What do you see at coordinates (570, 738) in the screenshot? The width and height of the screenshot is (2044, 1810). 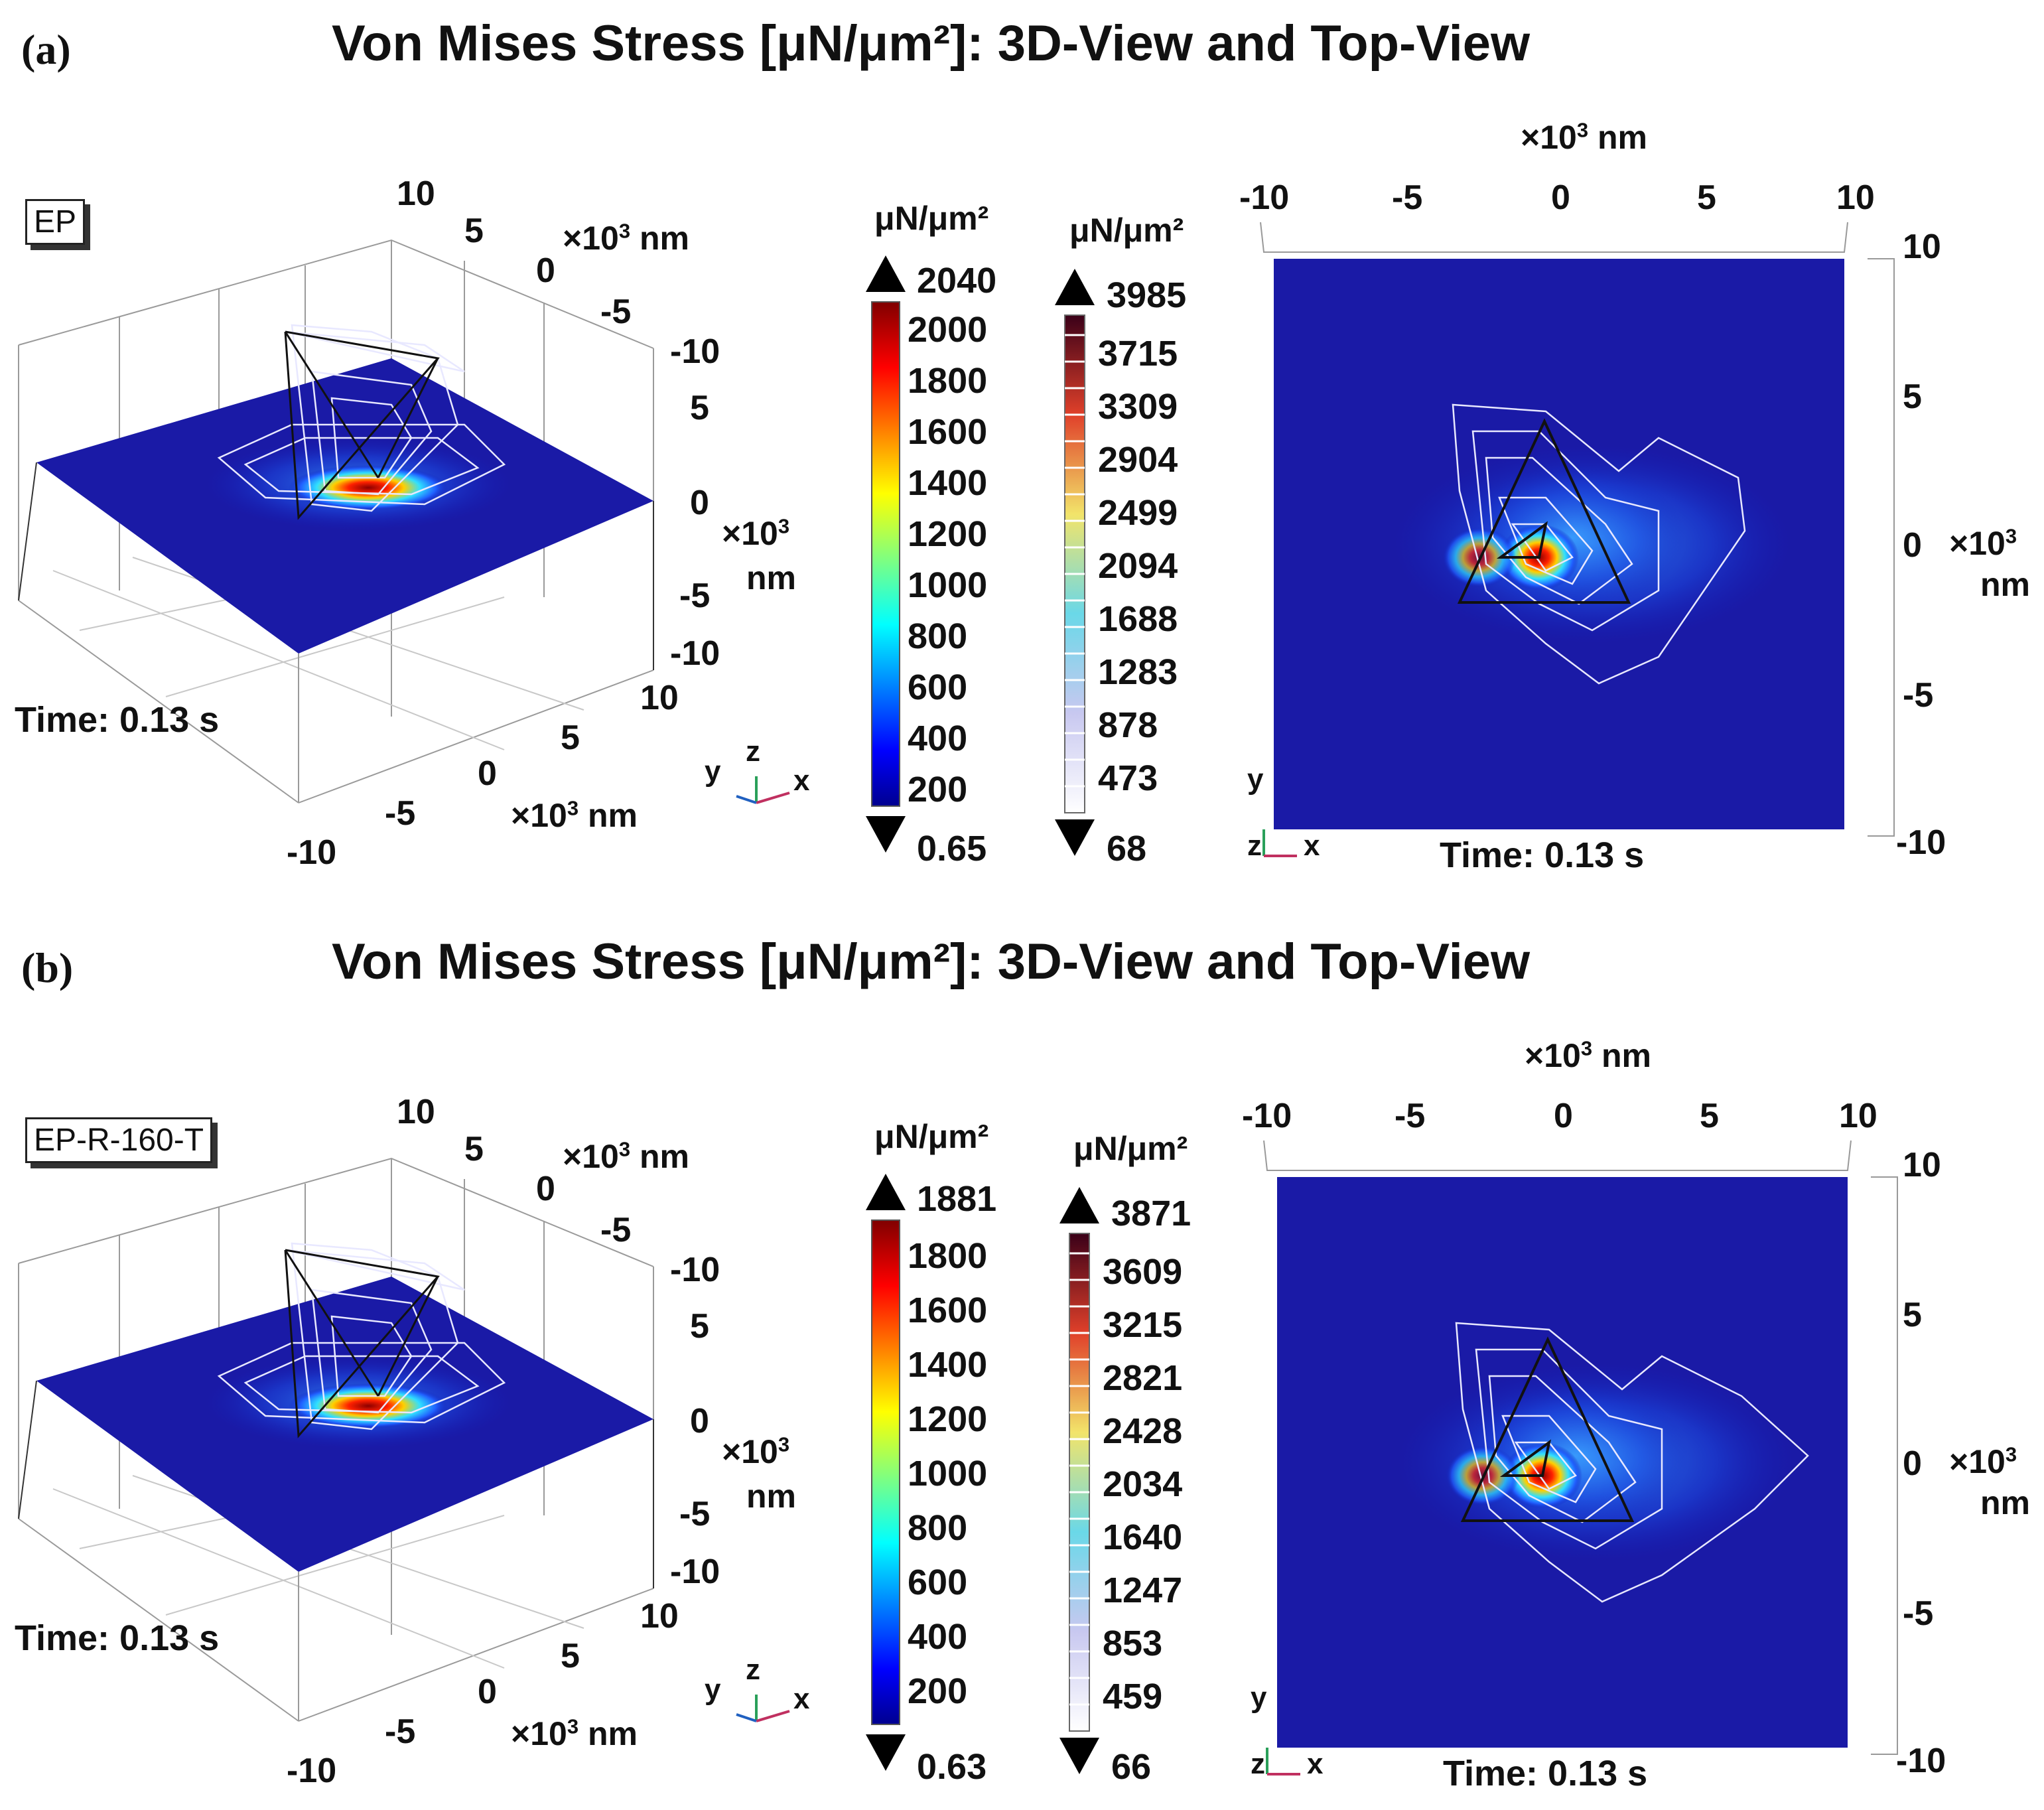 I see `tick-front-1: 5` at bounding box center [570, 738].